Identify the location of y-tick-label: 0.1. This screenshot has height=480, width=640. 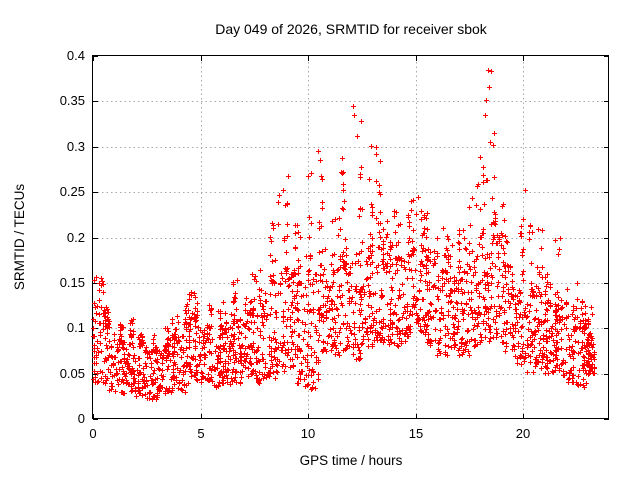
(76, 327).